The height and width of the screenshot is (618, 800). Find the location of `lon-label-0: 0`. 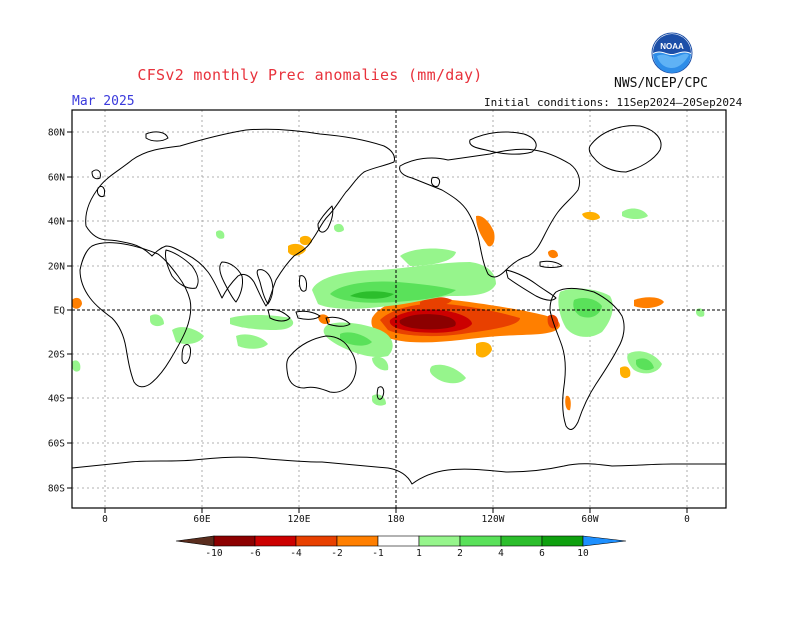

lon-label-0: 0 is located at coordinates (105, 519).